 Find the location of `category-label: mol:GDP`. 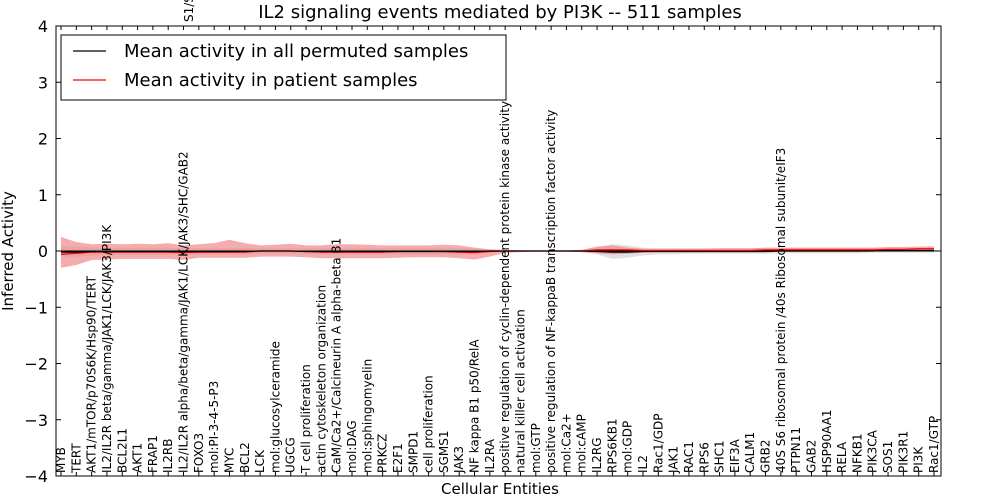

category-label: mol:GDP is located at coordinates (628, 447).